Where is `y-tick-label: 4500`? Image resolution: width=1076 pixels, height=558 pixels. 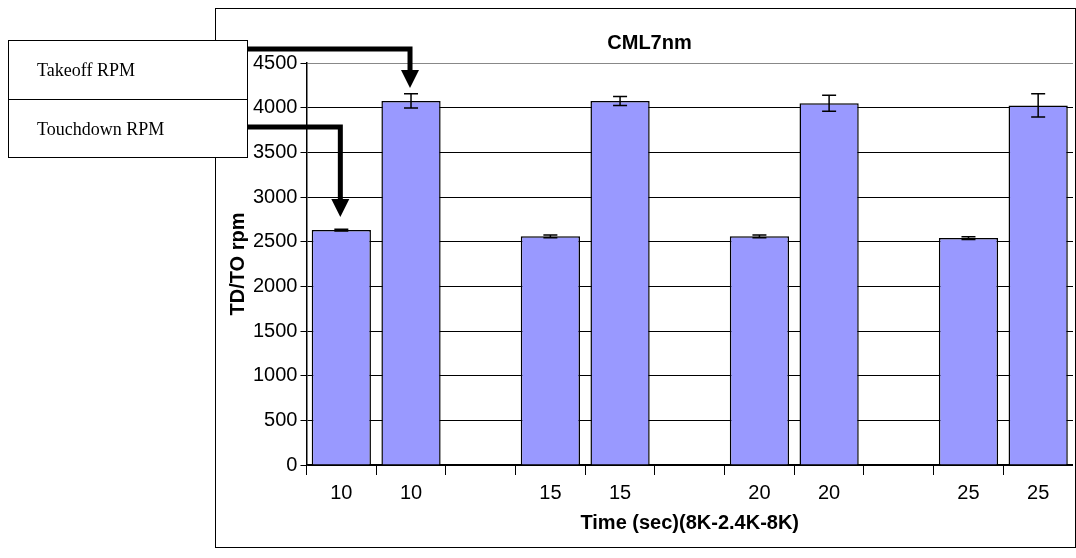
y-tick-label: 4500 is located at coordinates (275, 61).